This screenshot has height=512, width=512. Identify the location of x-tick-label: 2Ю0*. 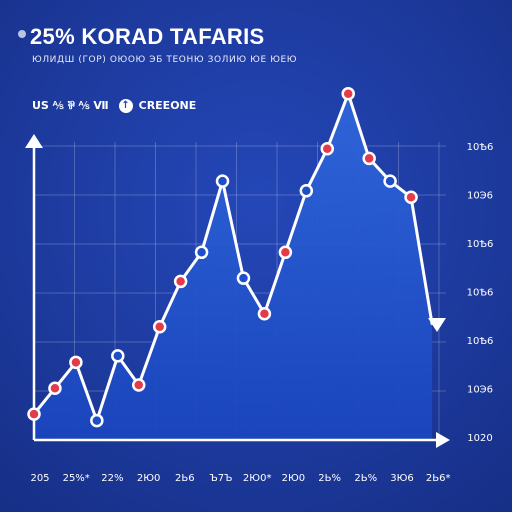
(257, 478).